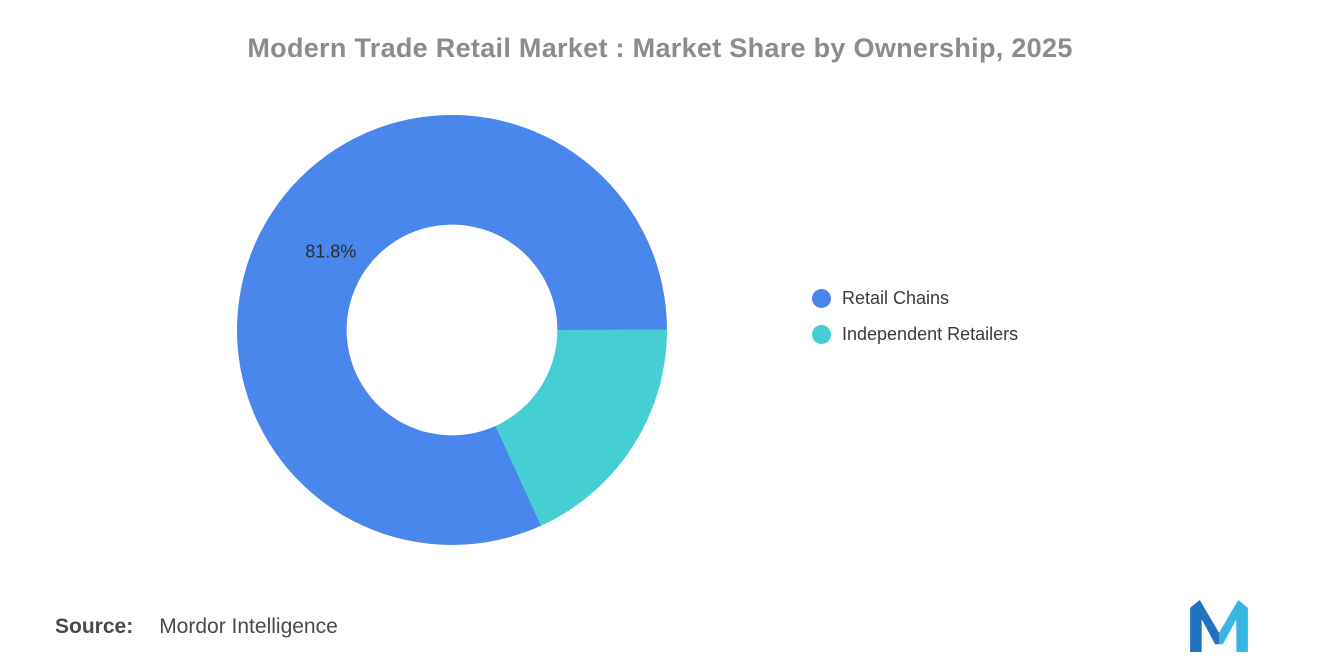 The image size is (1320, 665). Describe the element at coordinates (821, 298) in the screenshot. I see `legend-marker-retail-chains` at that location.